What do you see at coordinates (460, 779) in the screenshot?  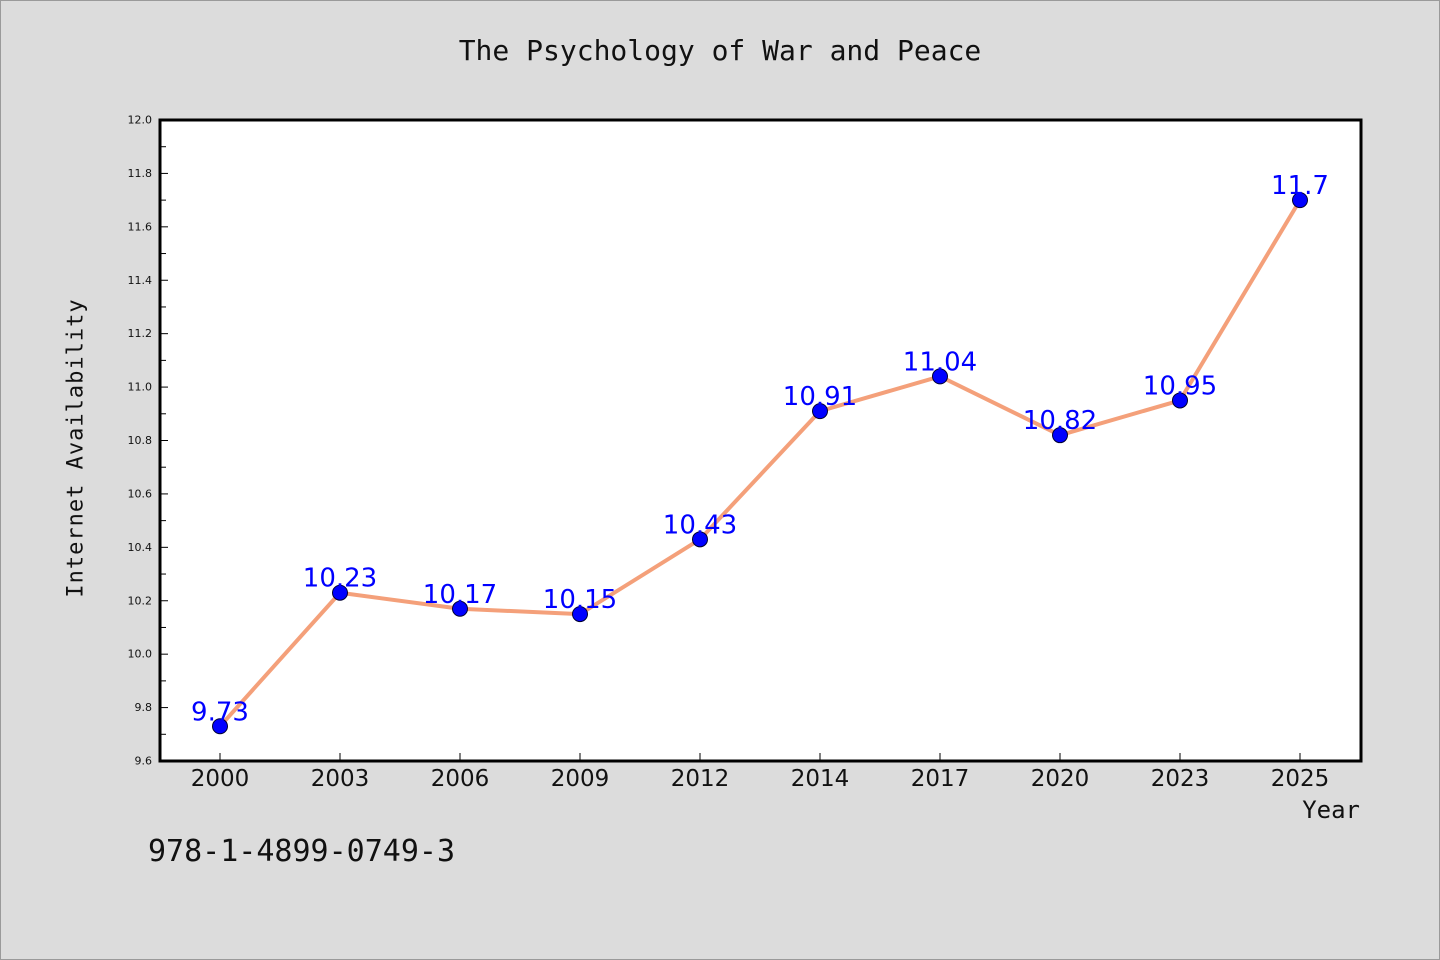 I see `x-tick-label: 2006` at bounding box center [460, 779].